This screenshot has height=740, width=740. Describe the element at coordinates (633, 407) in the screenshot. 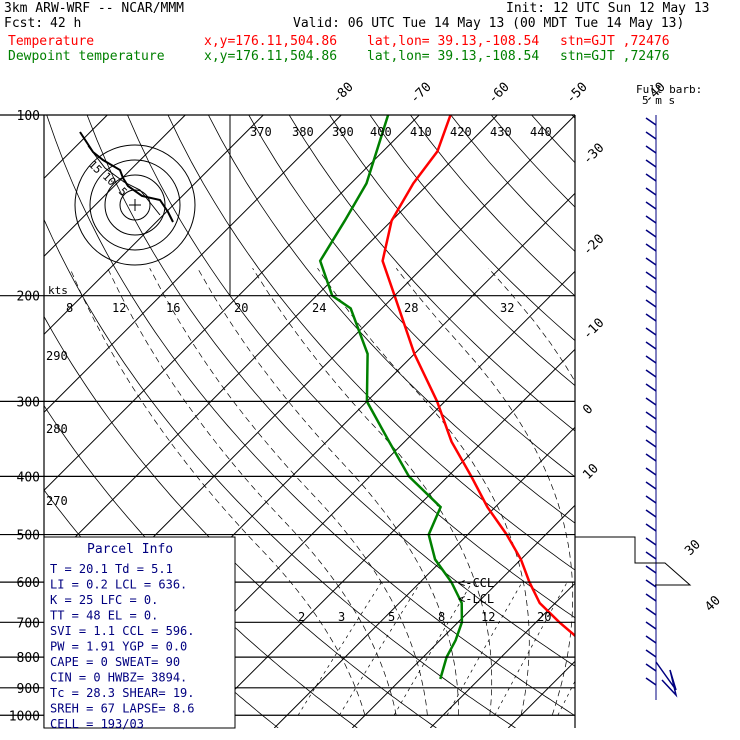

I see `wind-barbs` at that location.